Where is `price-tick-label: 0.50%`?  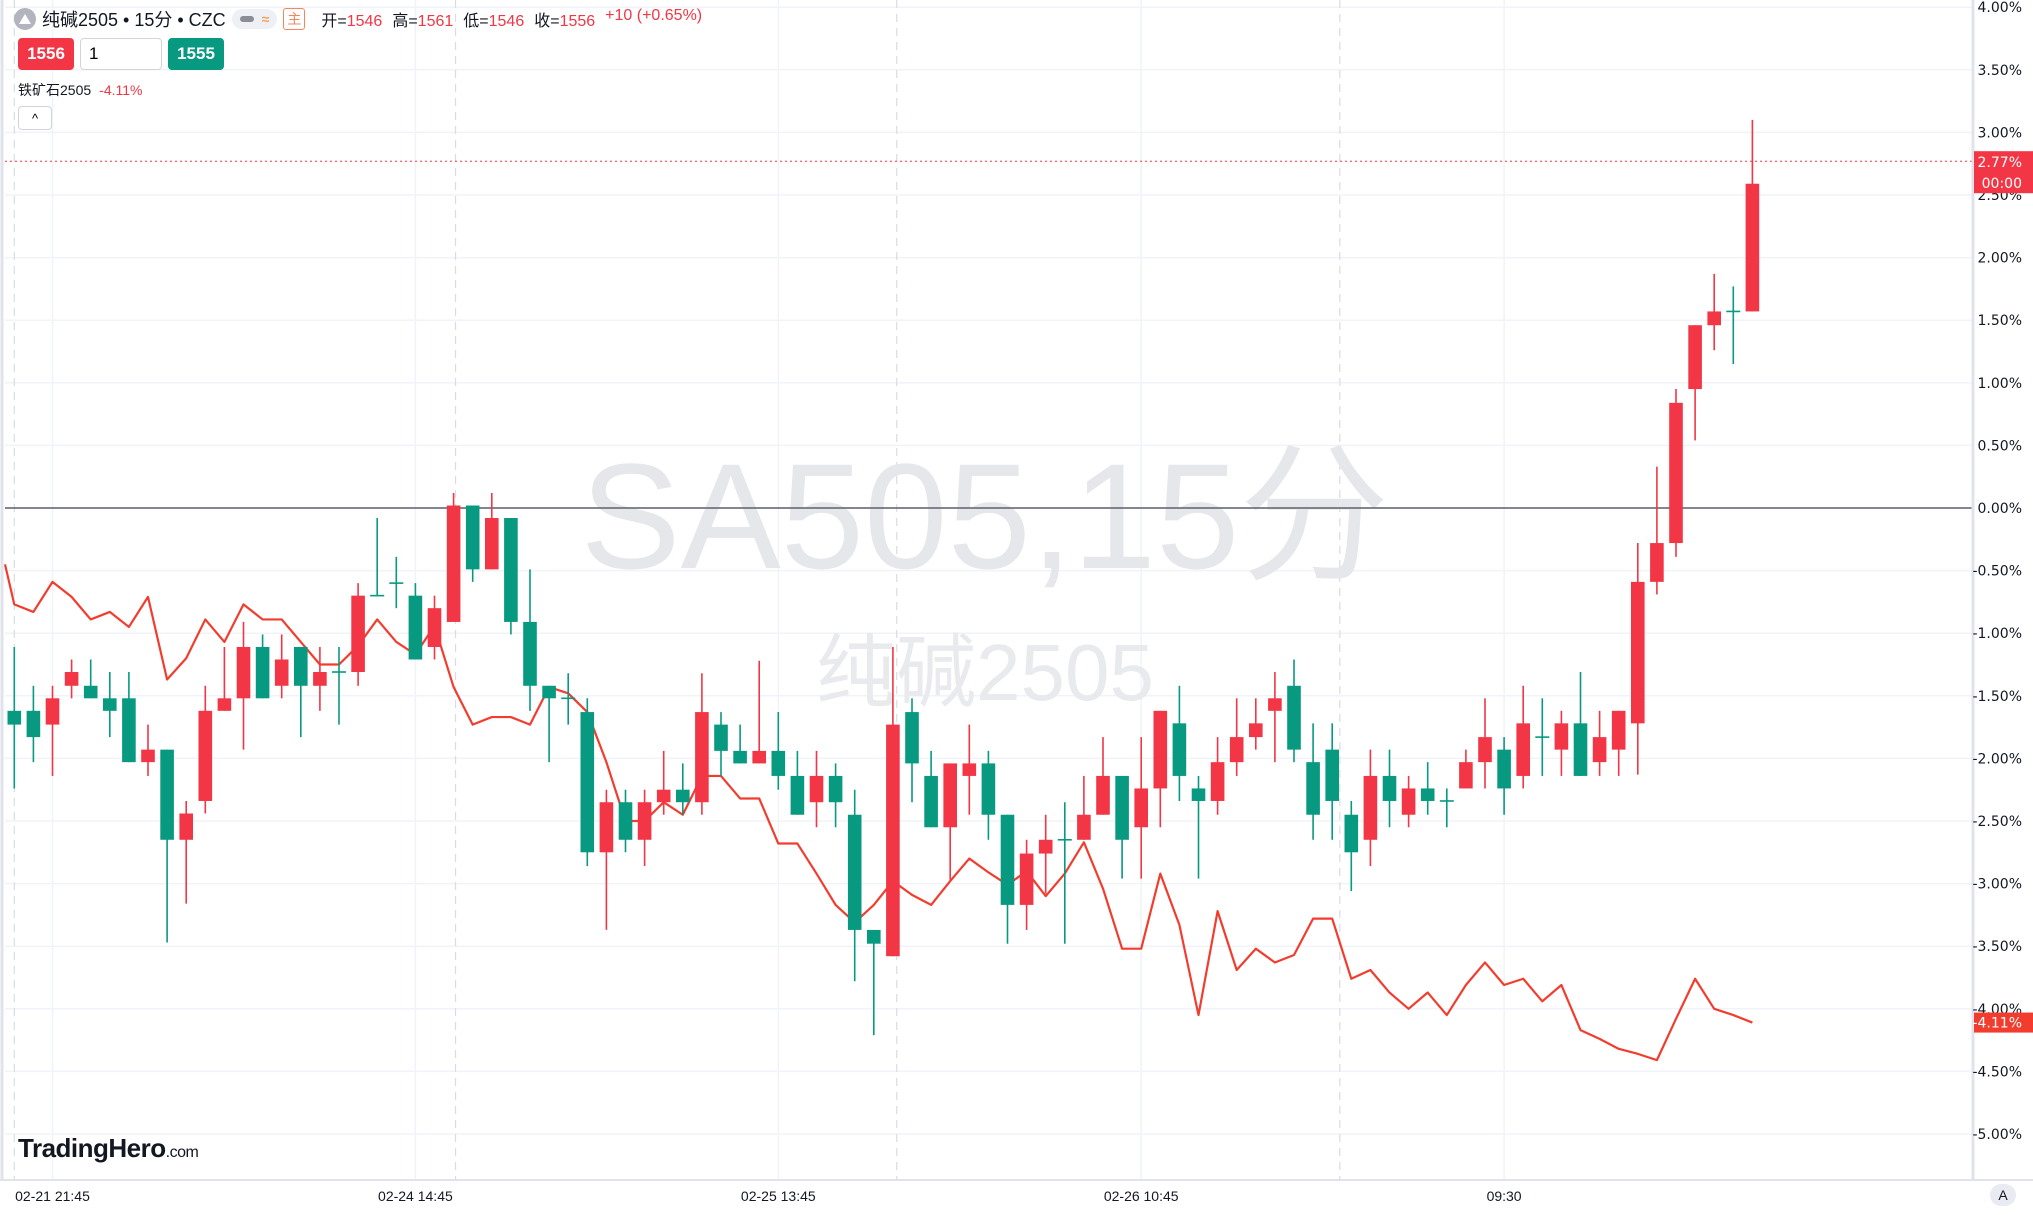 price-tick-label: 0.50% is located at coordinates (2000, 446).